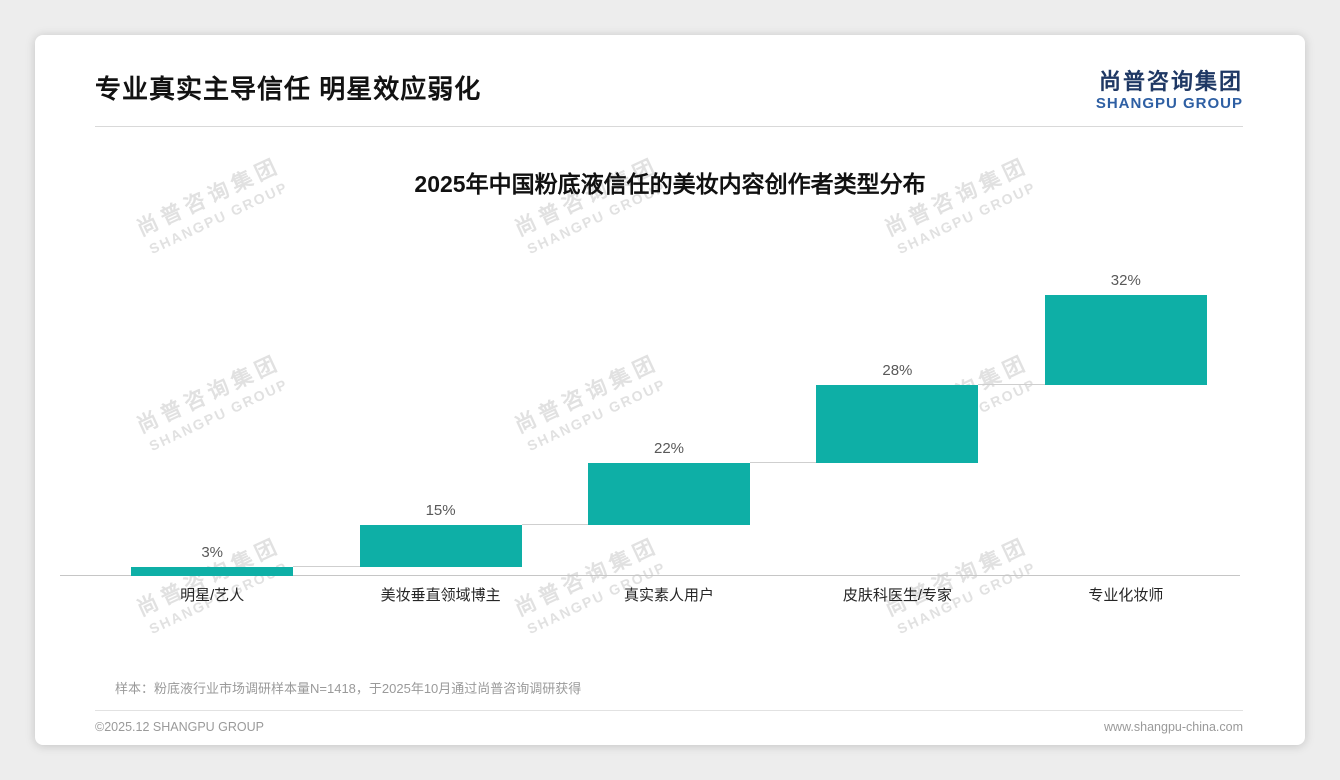 Image resolution: width=1340 pixels, height=780 pixels. Describe the element at coordinates (897, 595) in the screenshot. I see `category-label: 皮肤科医生/专家` at that location.